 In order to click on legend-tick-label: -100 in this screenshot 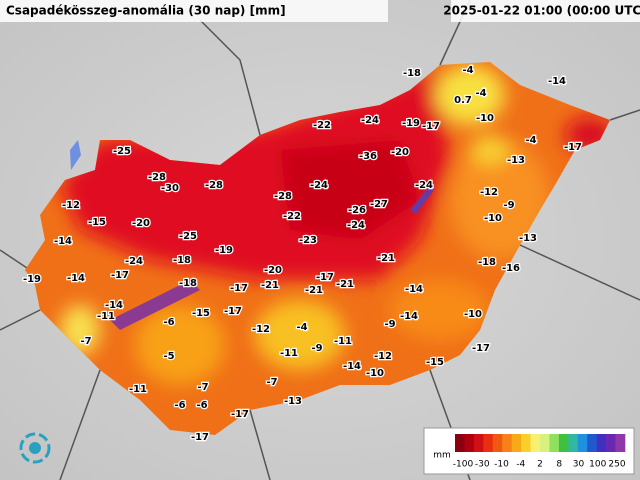, I will do `click(463, 465)`.